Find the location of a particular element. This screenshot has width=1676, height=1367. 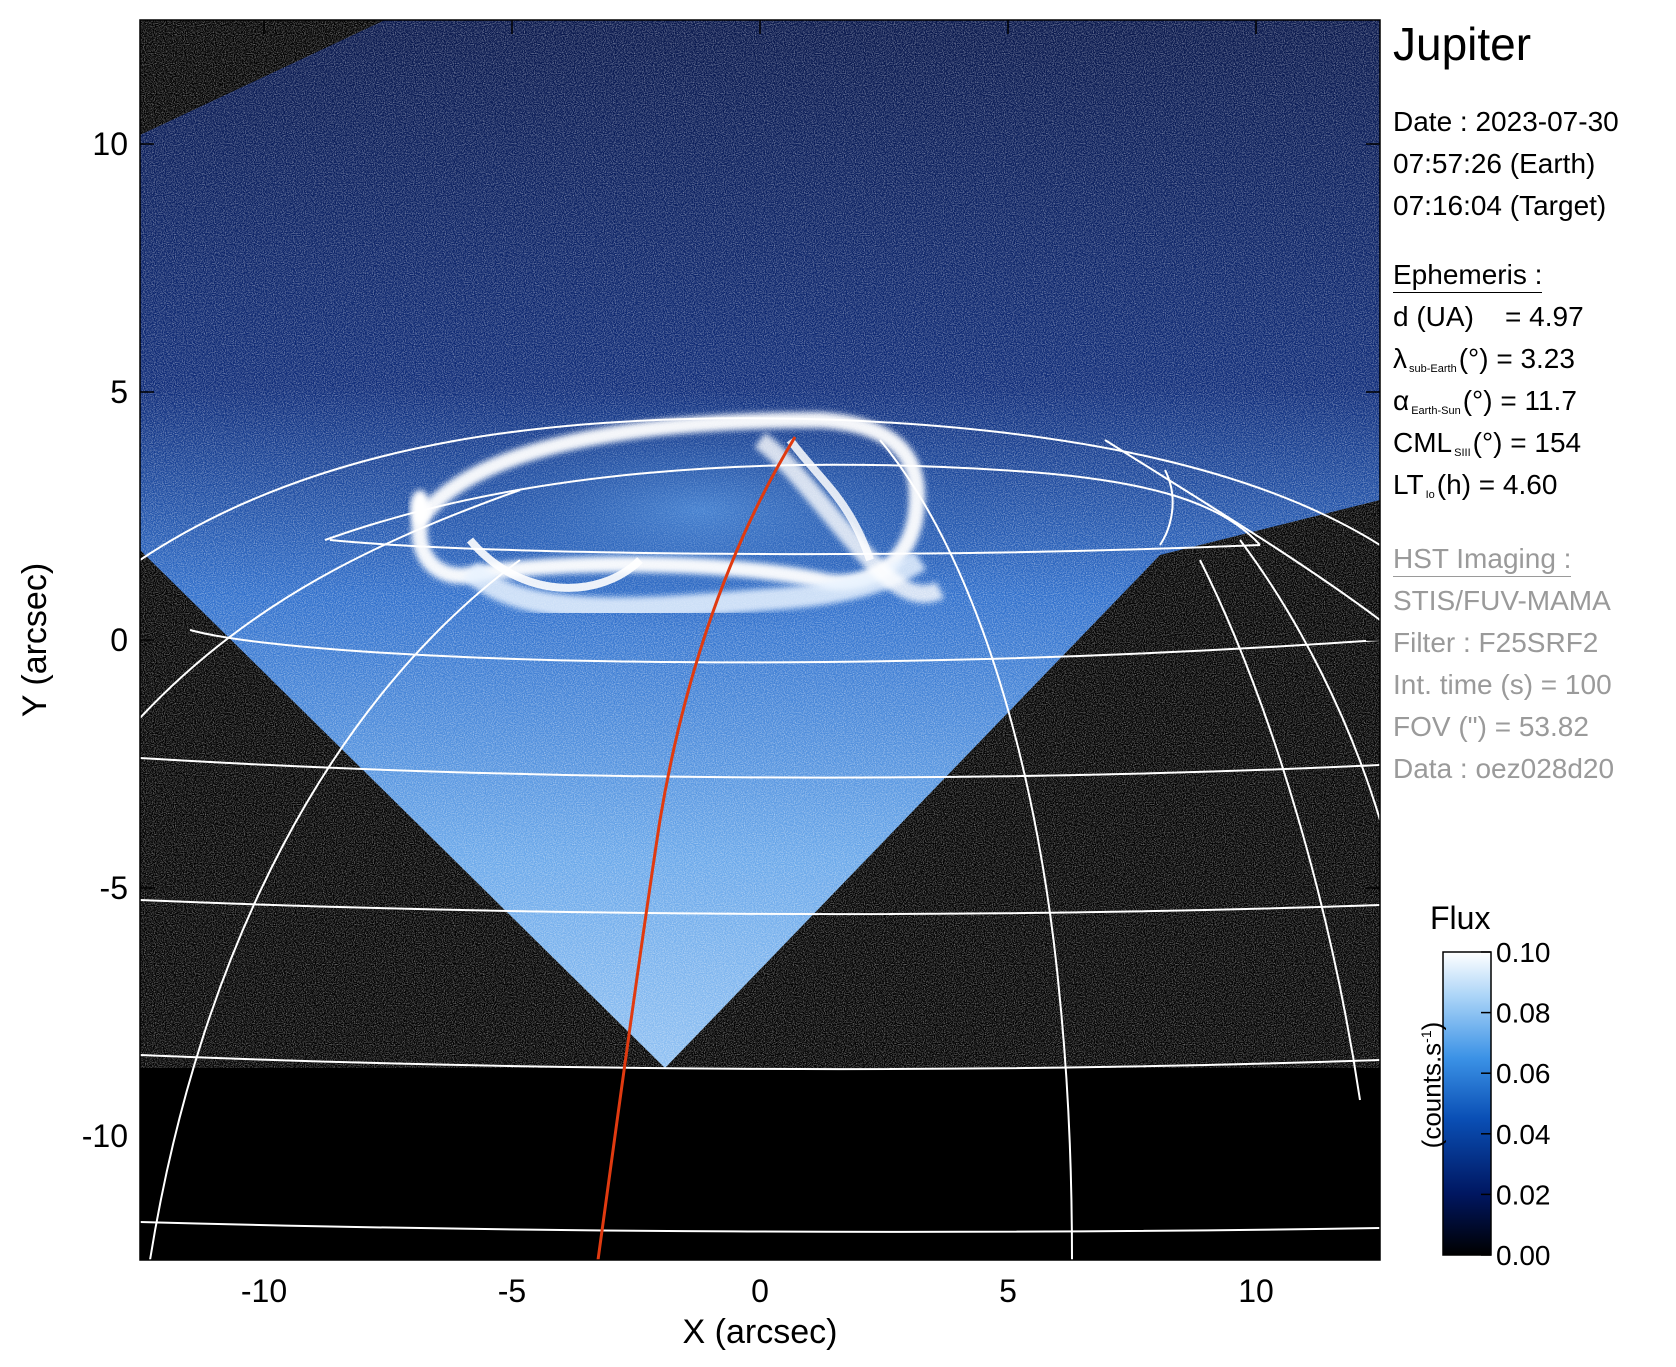

y-tick-label: -10 is located at coordinates (105, 1136).